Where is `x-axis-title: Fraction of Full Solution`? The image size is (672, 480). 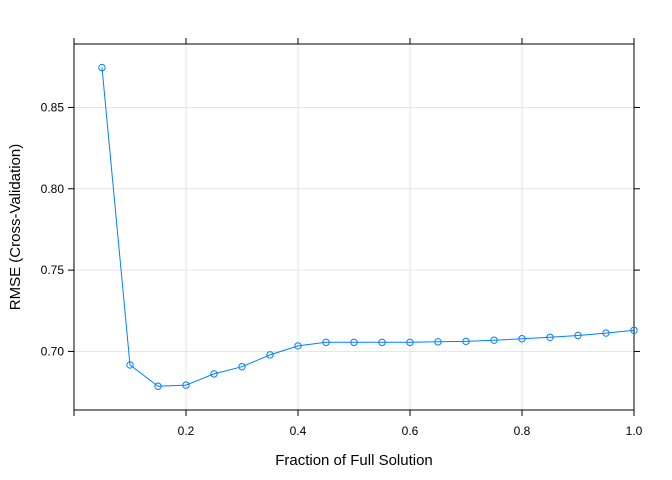 x-axis-title: Fraction of Full Solution is located at coordinates (354, 460).